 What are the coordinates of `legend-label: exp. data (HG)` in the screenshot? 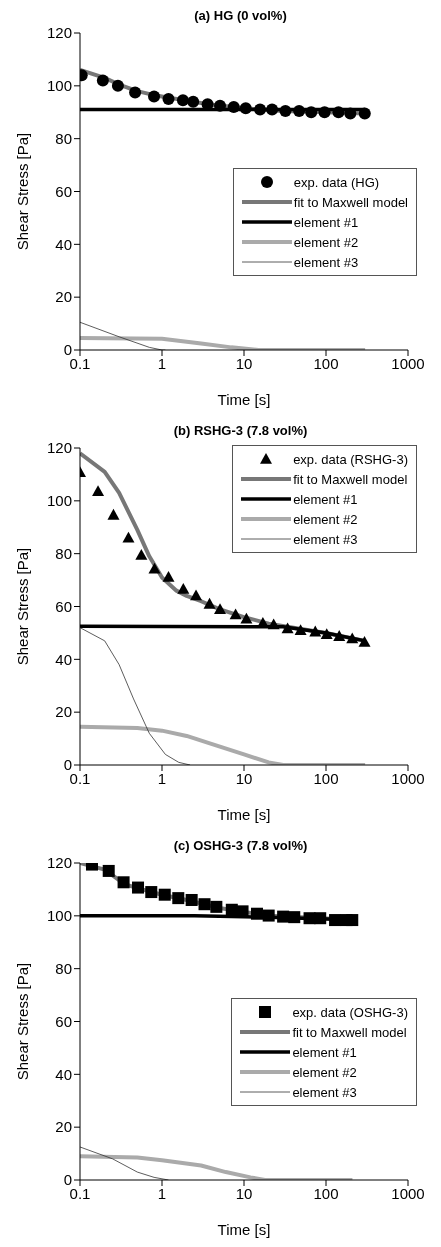 It's located at (336, 182).